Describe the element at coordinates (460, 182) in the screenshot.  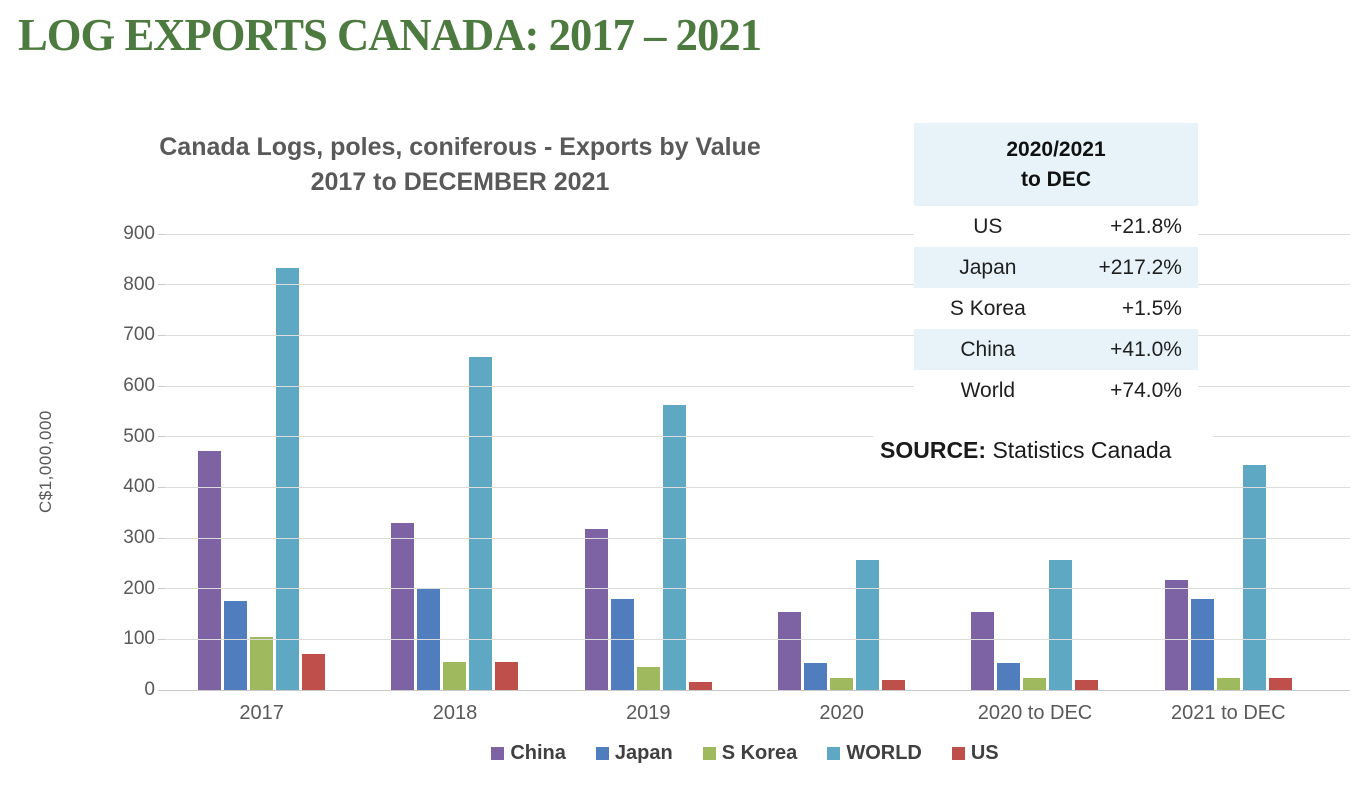
I see `chart-title-line2: 2017 to DECEMBER 2021` at that location.